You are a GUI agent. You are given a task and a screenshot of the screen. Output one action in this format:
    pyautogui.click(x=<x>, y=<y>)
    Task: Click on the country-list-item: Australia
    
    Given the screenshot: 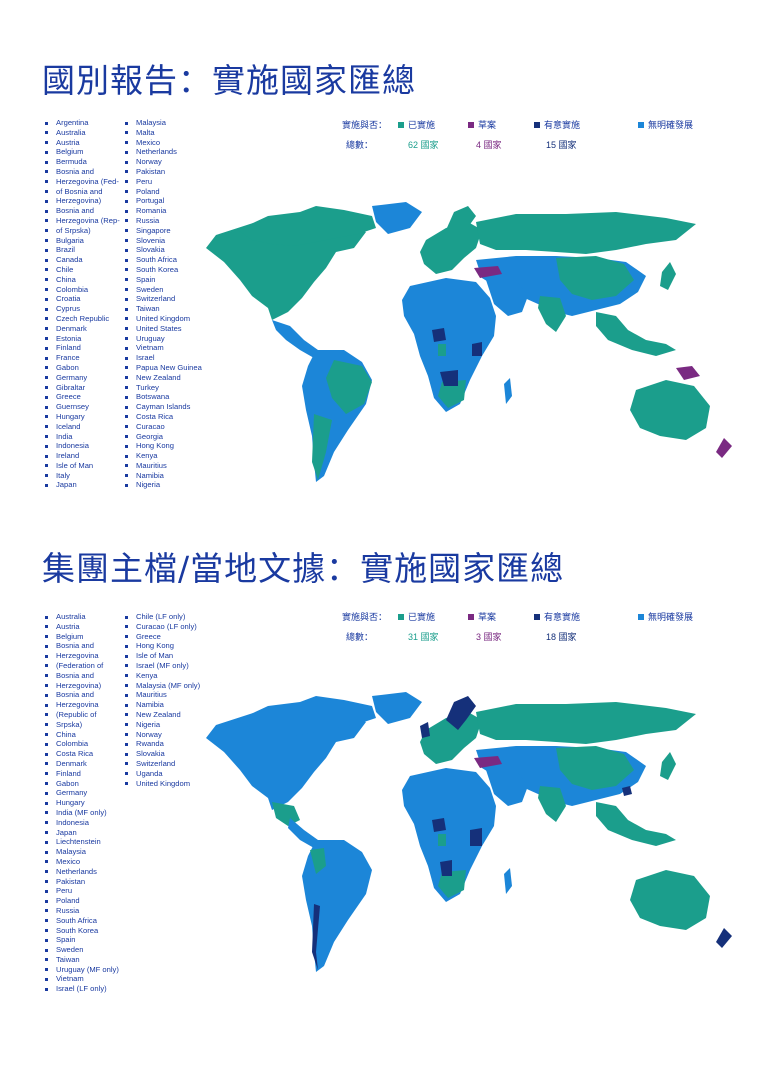 What is the action you would take?
    pyautogui.click(x=83, y=133)
    